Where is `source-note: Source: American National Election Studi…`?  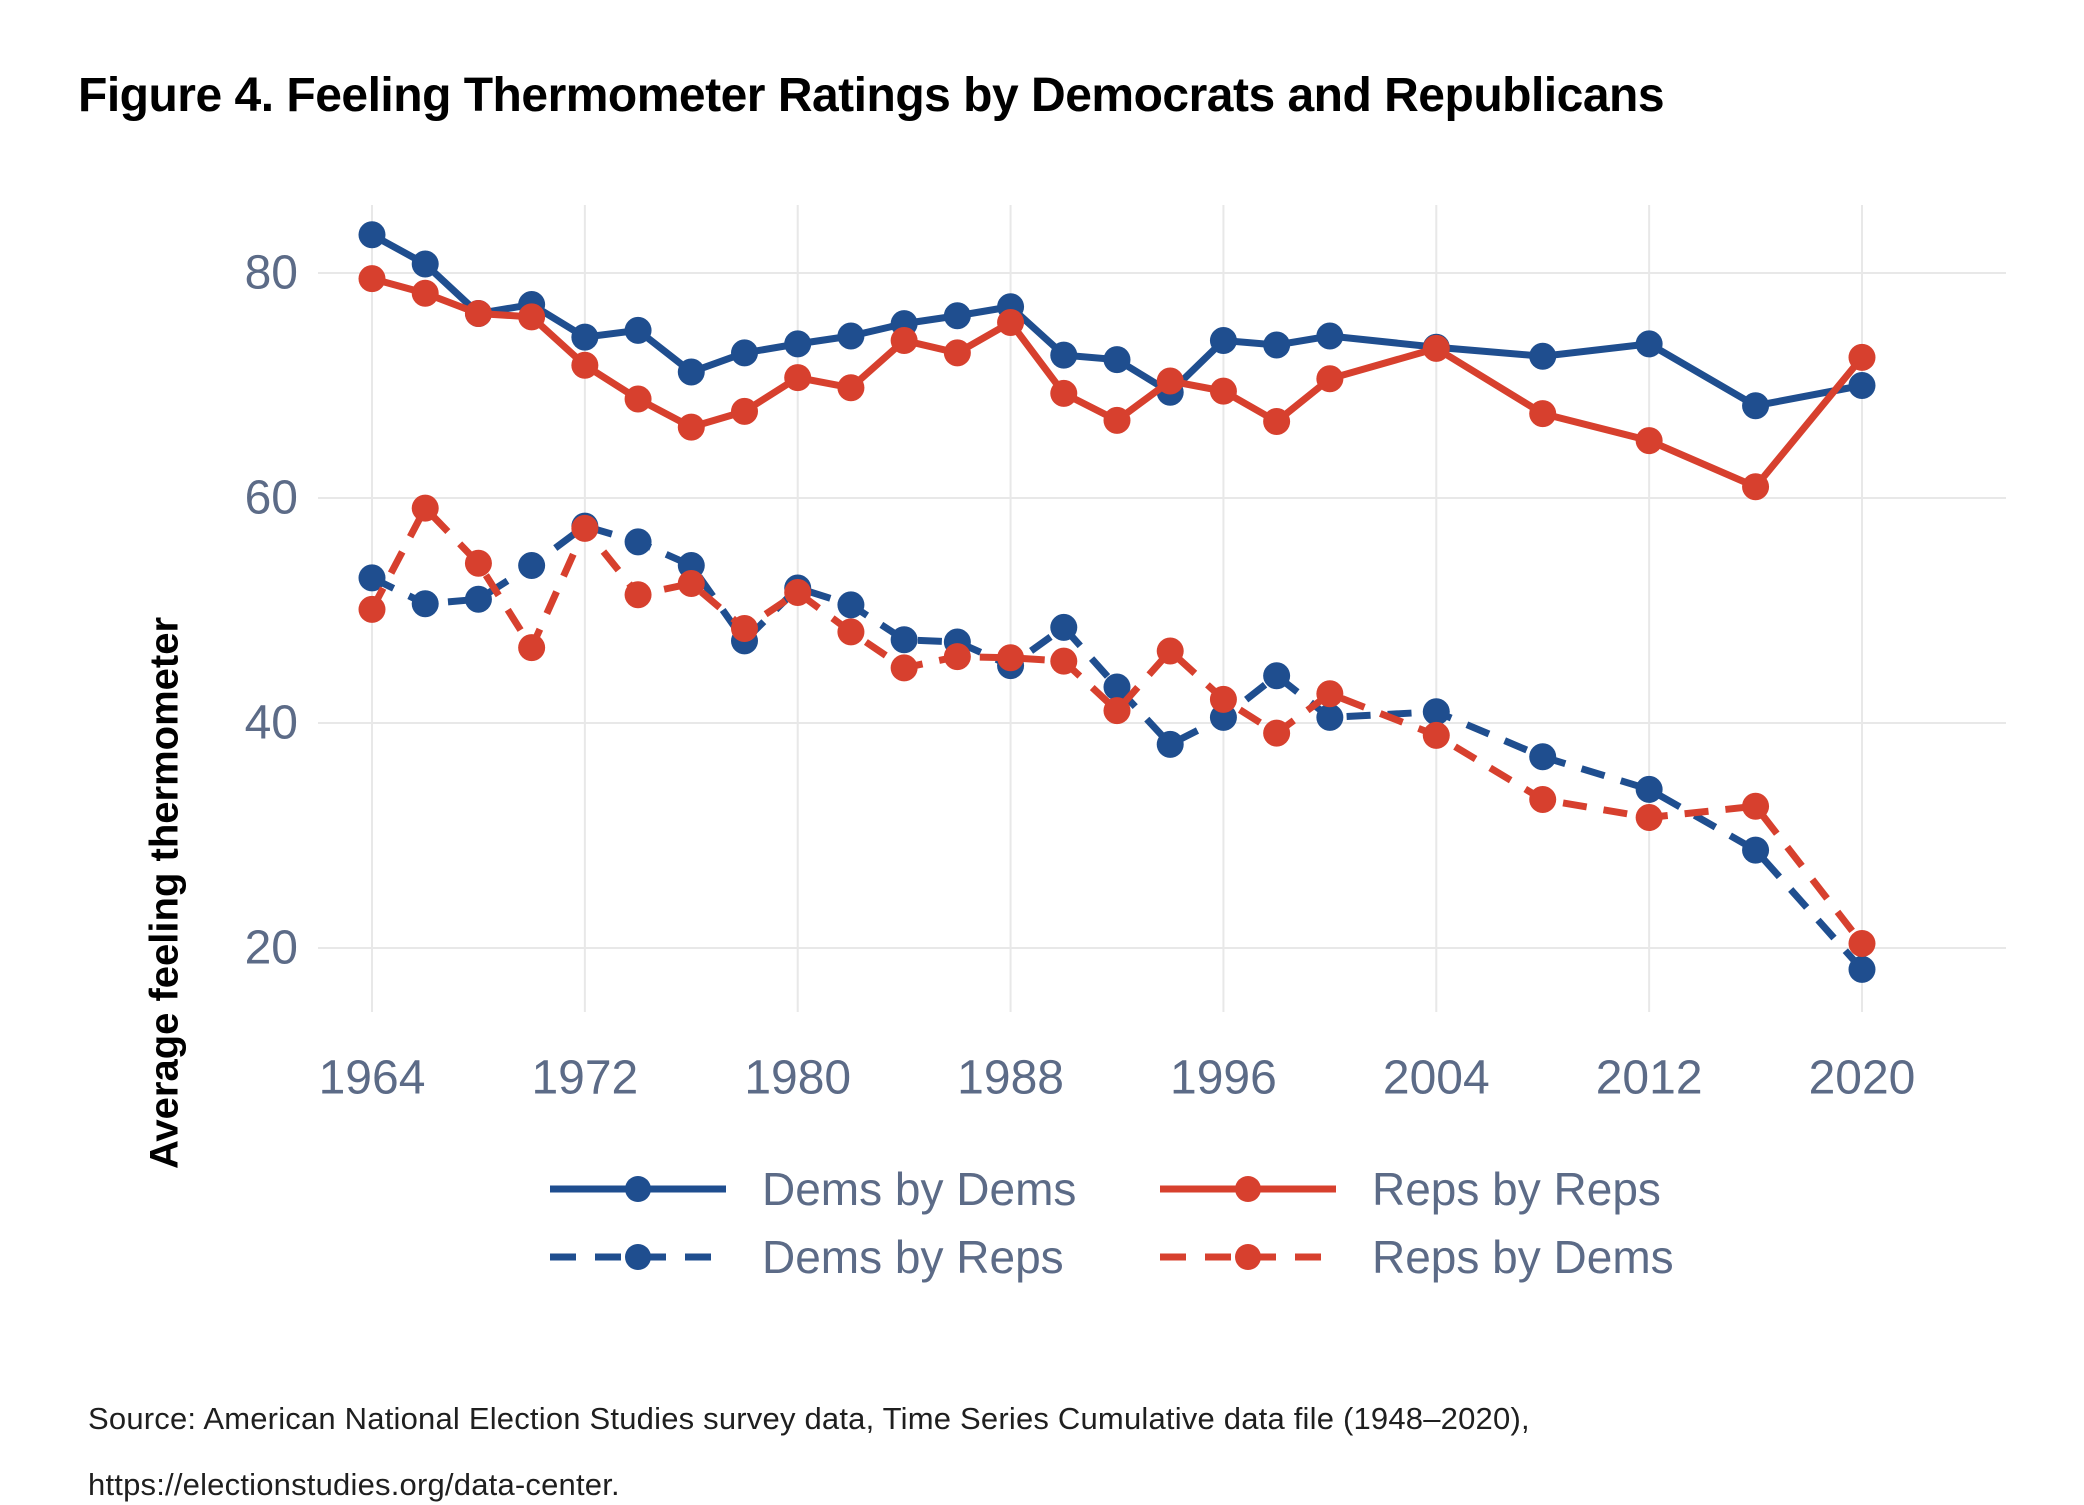 source-note: Source: American National Election Studi… is located at coordinates (809, 1445).